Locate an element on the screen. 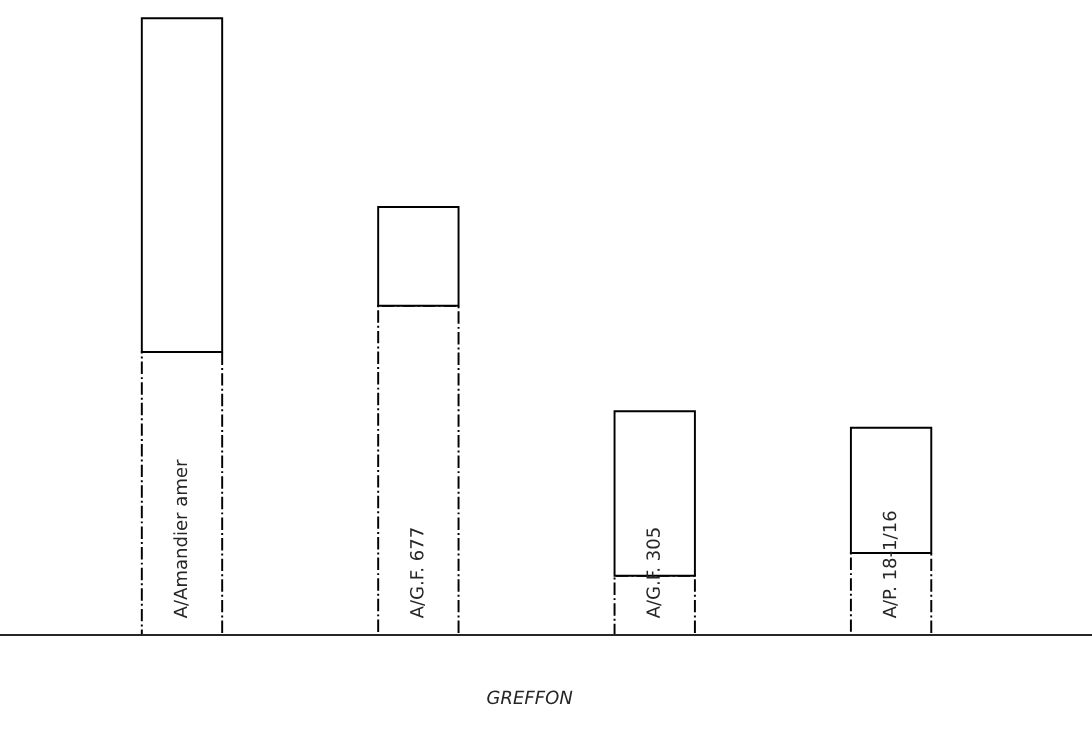 The height and width of the screenshot is (741, 1092). x-tick-label: A/Amandier amer is located at coordinates (181, 539).